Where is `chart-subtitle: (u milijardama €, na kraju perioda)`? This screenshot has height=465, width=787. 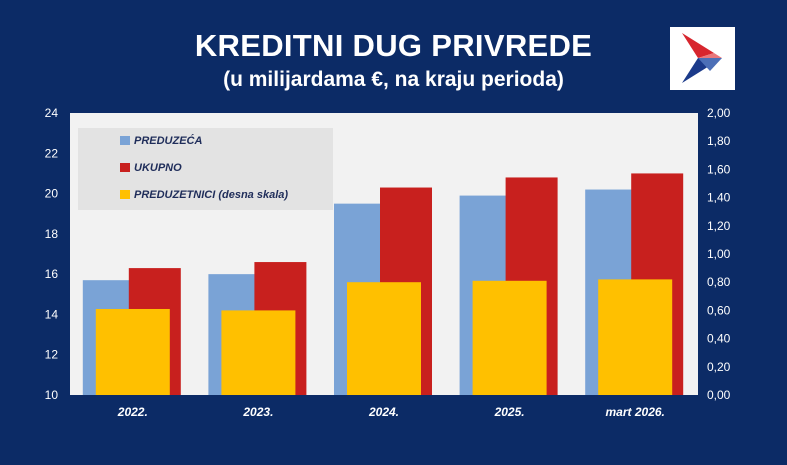 chart-subtitle: (u milijardama €, na kraju perioda) is located at coordinates (393, 79).